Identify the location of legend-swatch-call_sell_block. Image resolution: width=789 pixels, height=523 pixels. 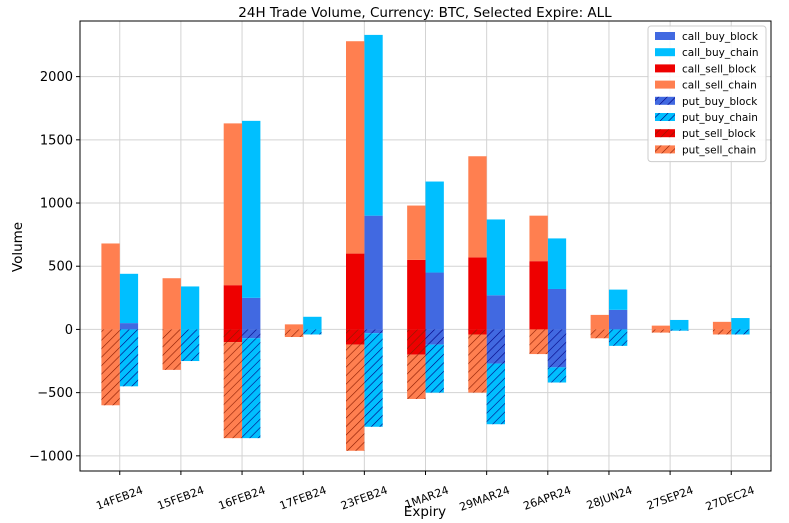
(665, 68).